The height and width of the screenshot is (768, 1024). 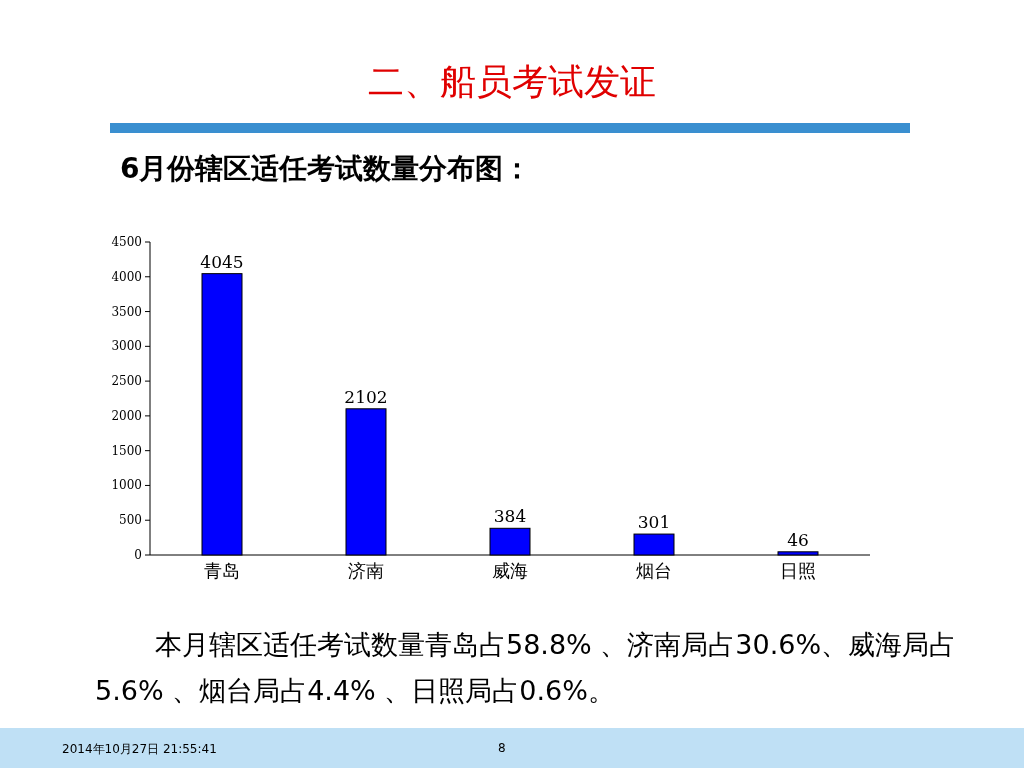 What do you see at coordinates (510, 516) in the screenshot?
I see `data-label: 384` at bounding box center [510, 516].